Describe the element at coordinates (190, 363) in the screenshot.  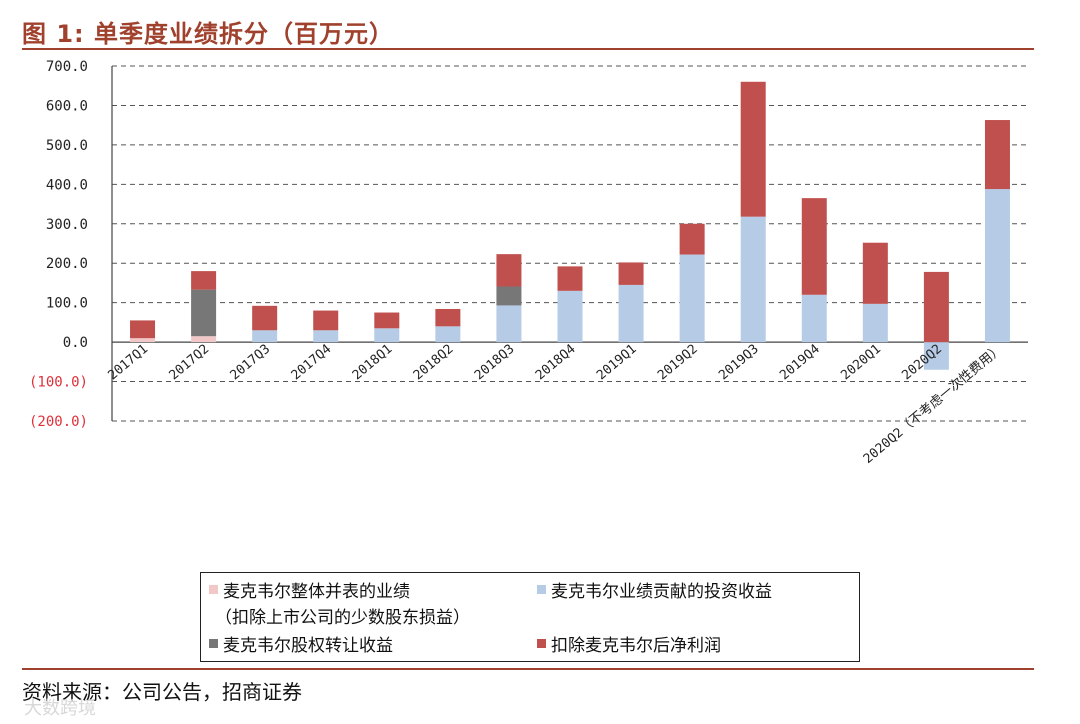
I see `x-tick-label: 2017Q2` at that location.